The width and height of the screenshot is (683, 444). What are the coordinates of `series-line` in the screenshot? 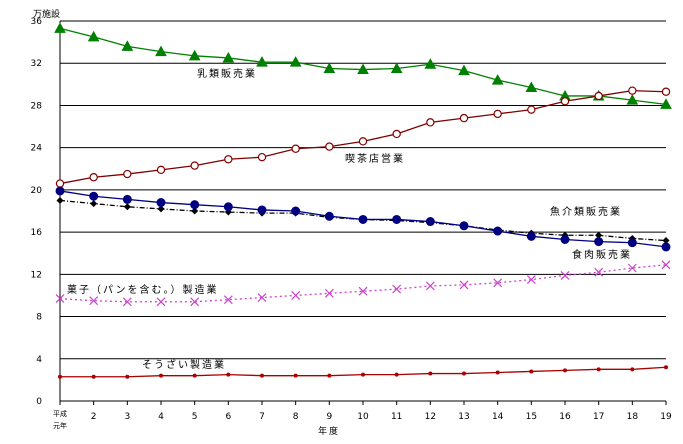 It's located at (363, 283).